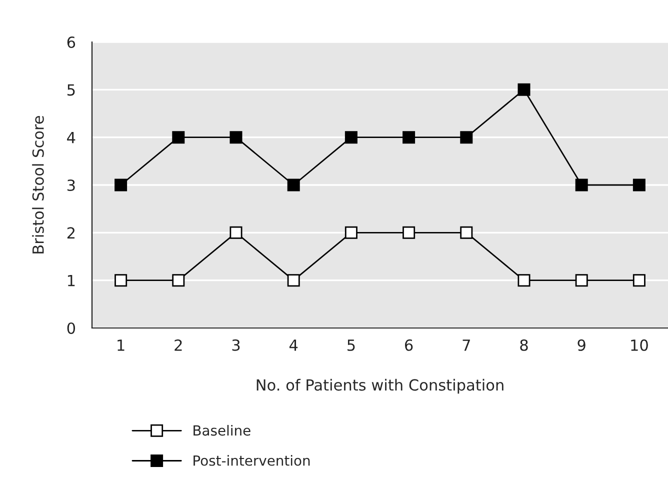 This screenshot has width=668, height=481. Describe the element at coordinates (524, 345) in the screenshot. I see `x-tick-label: 8` at that location.